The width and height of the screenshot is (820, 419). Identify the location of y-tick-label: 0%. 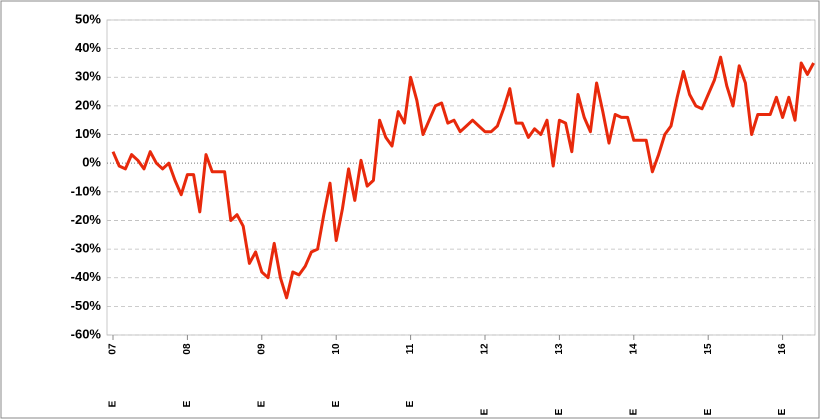
(91, 162).